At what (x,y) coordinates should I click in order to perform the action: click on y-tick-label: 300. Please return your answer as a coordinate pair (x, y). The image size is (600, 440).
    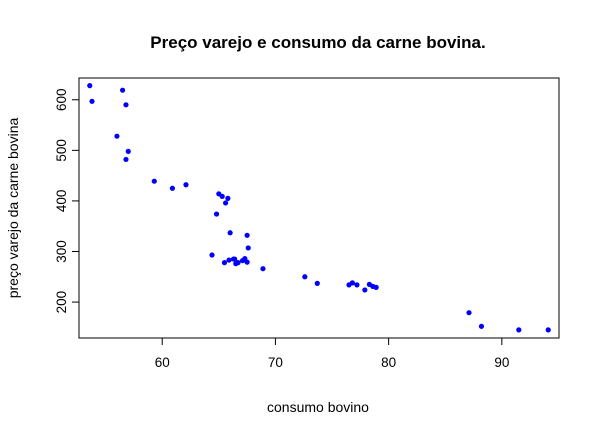
    Looking at the image, I should click on (61, 251).